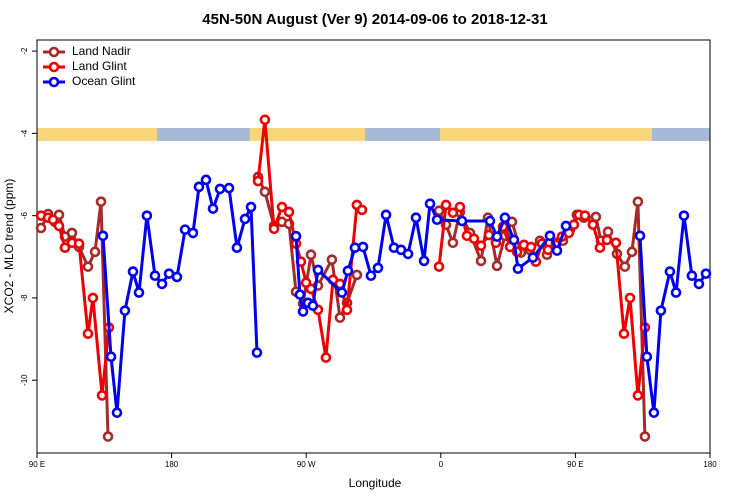 Image resolution: width=750 pixels, height=500 pixels. What do you see at coordinates (24, 380) in the screenshot?
I see `y-tick-label: -10` at bounding box center [24, 380].